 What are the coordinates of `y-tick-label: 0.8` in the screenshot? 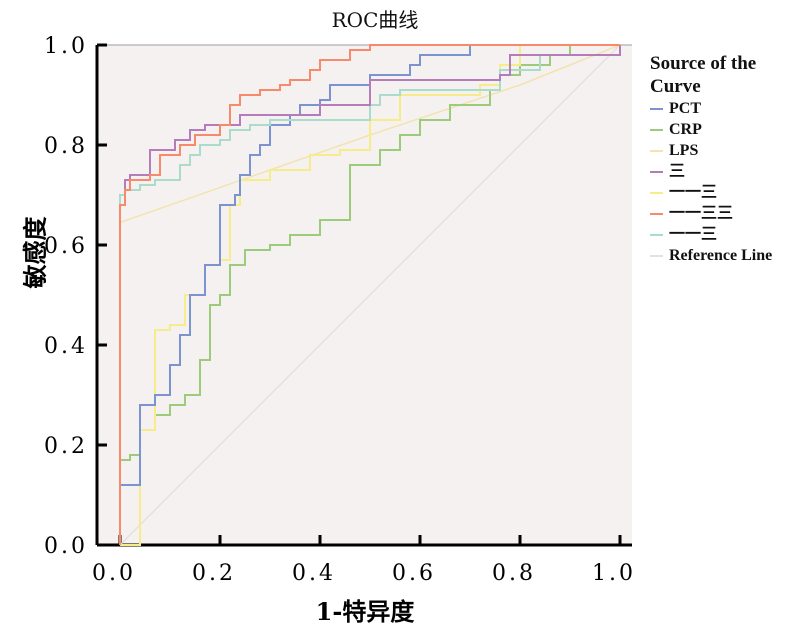 It's located at (66, 146).